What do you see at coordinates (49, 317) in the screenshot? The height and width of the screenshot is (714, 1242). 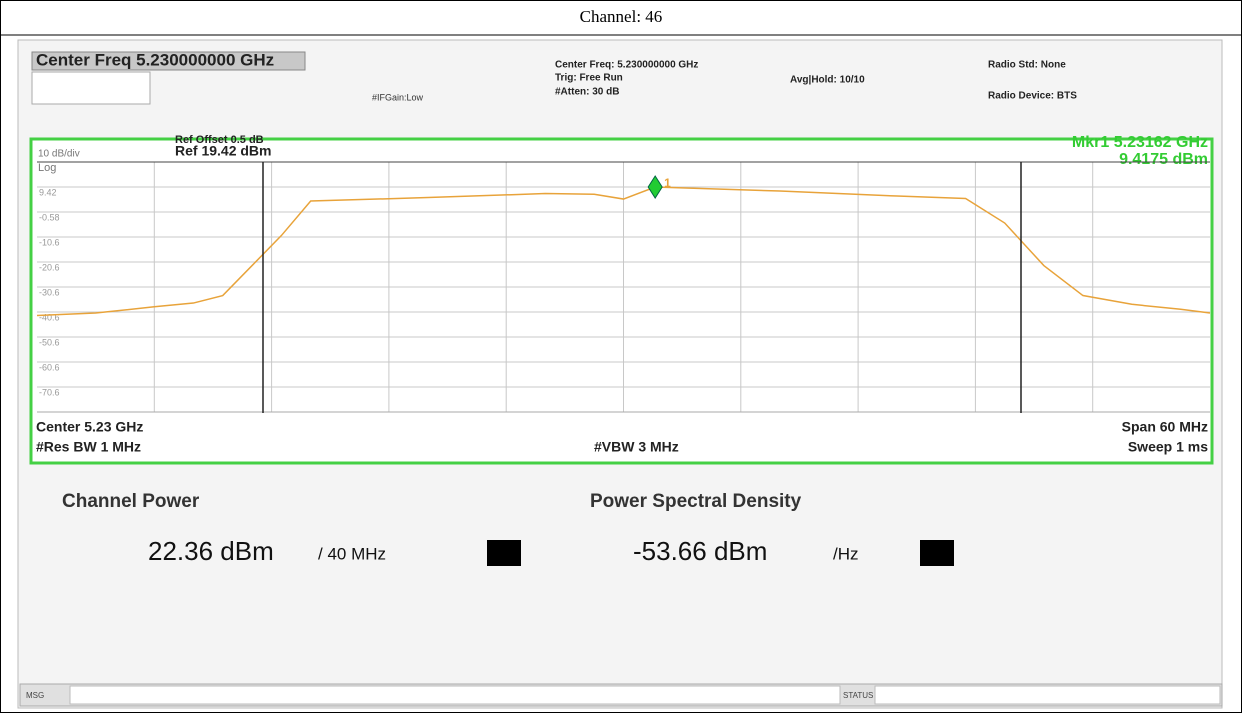 I see `y-tick-label: -40.6` at bounding box center [49, 317].